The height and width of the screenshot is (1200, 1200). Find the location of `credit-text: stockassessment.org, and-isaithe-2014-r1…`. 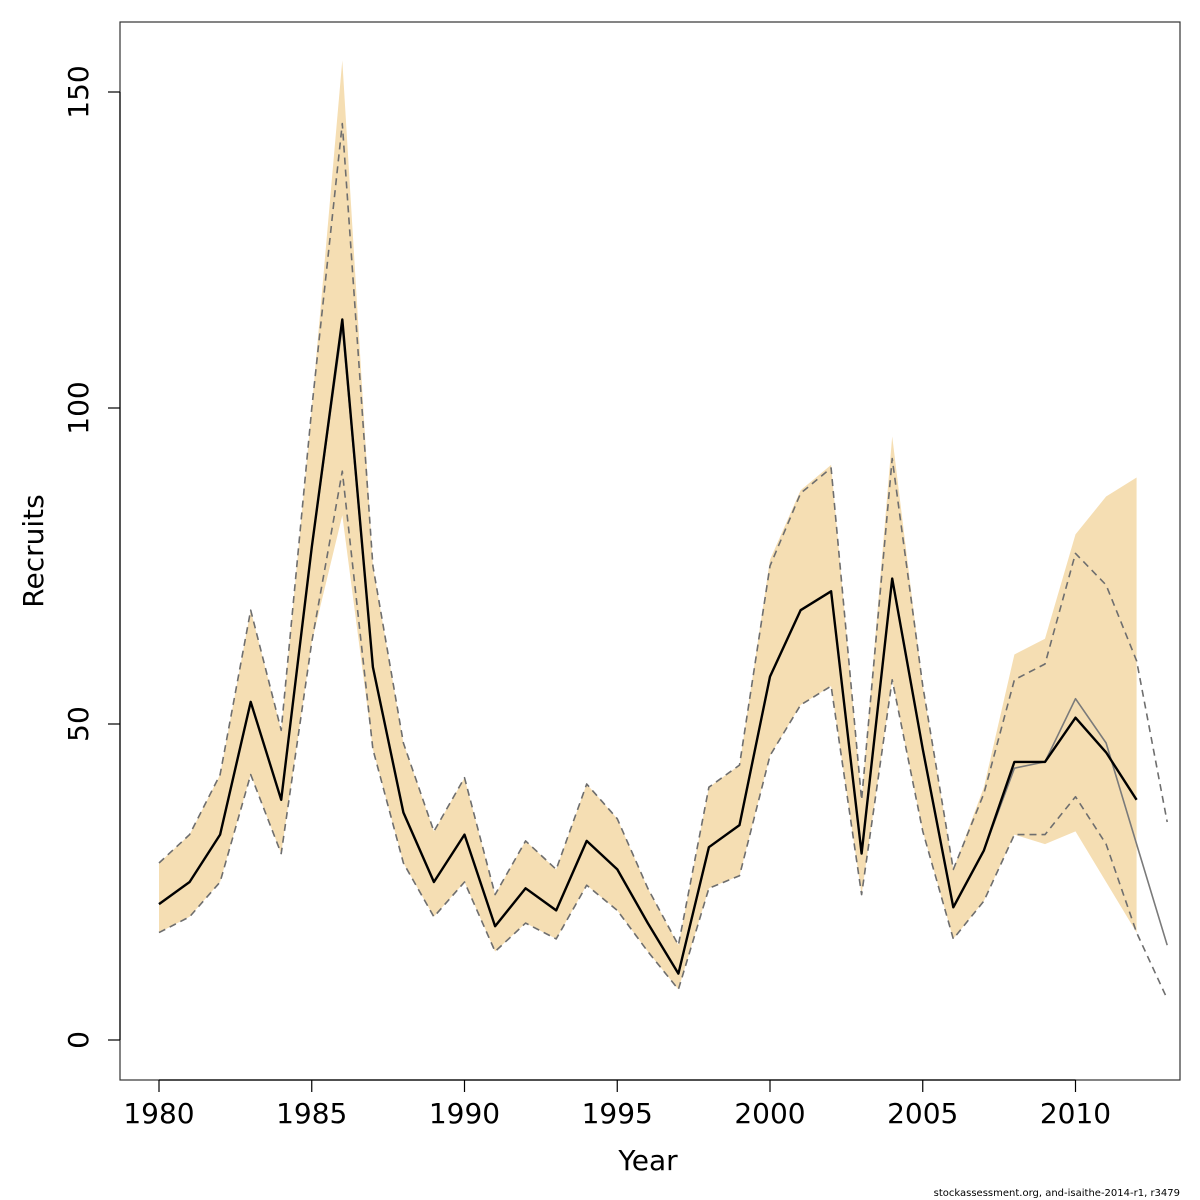

credit-text: stockassessment.org, and-isaithe-2014-r1… is located at coordinates (1057, 1193).